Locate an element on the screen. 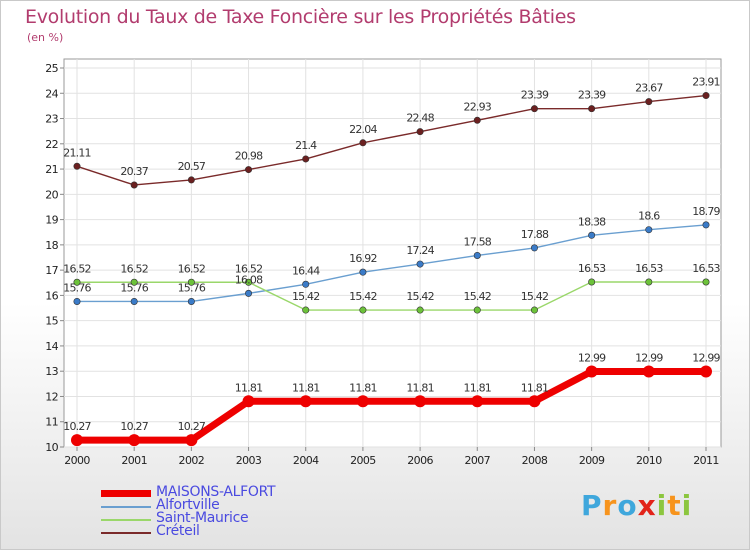  data-label-cr-teil: 22.93 is located at coordinates (478, 106).